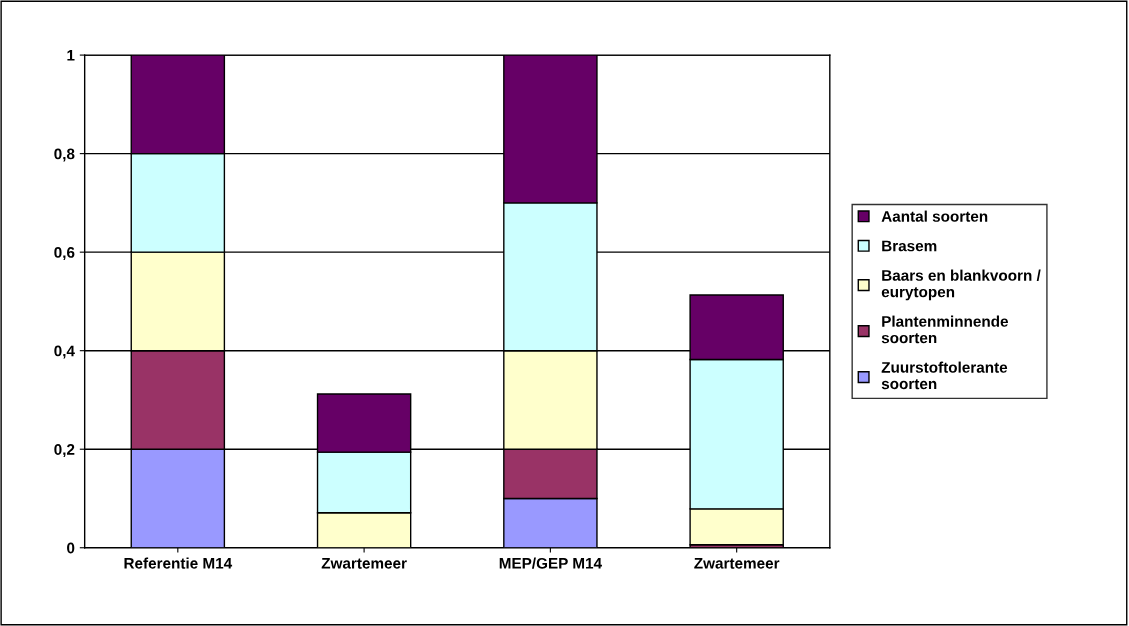  Describe the element at coordinates (909, 246) in the screenshot. I see `legend-label: Brasem` at that location.